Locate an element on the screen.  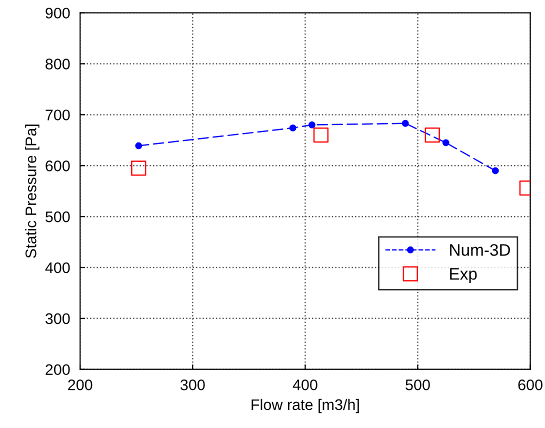
y-tick-label: 500 is located at coordinates (58, 216).